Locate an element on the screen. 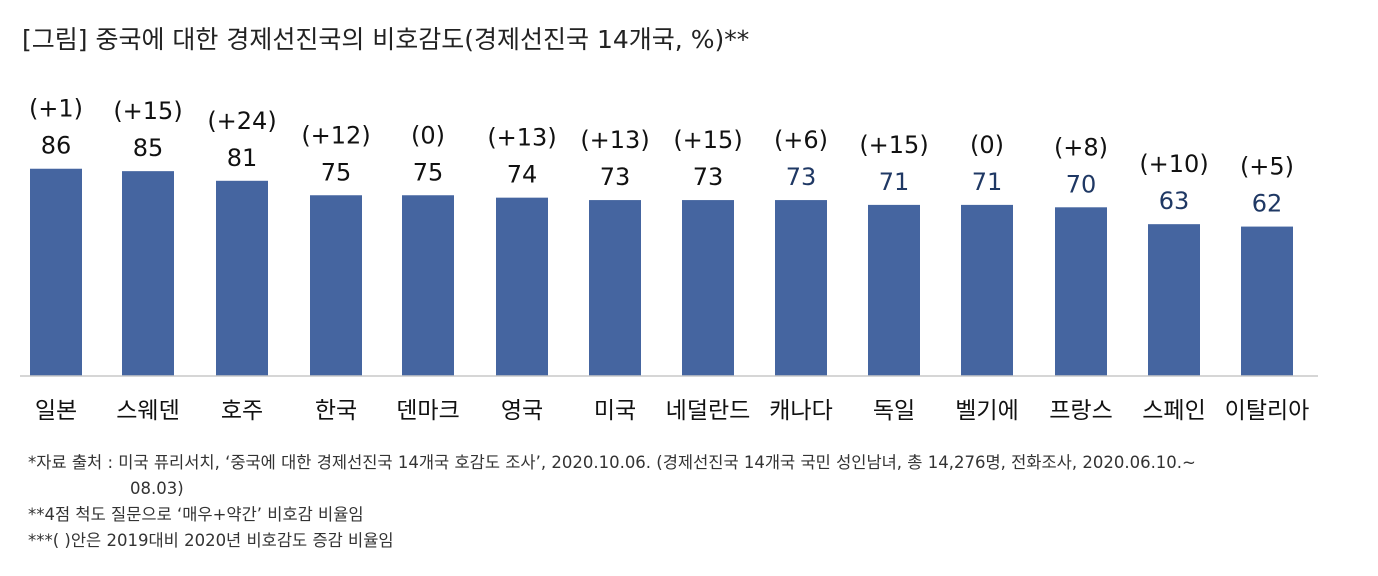  footnote-change: ***( )안은 2019대비 2020년 비호감도 증감 비율임 is located at coordinates (211, 540).